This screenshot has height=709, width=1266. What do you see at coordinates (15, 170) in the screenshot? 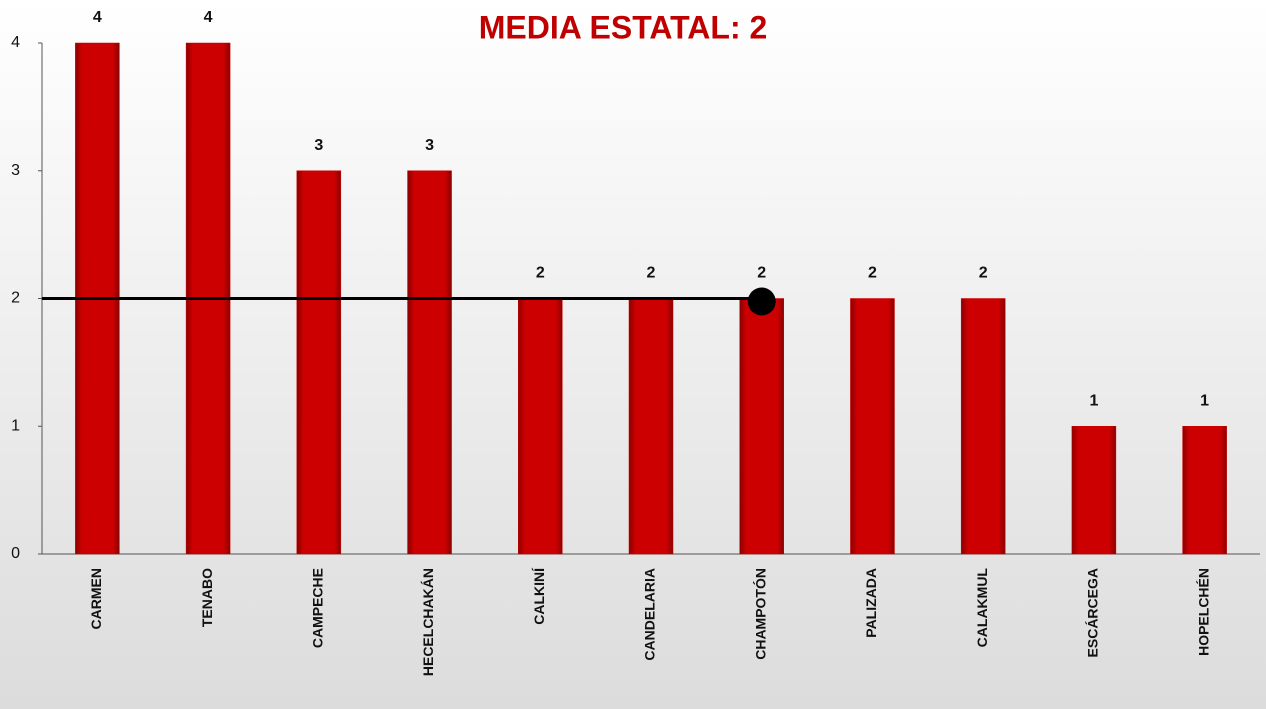
I see `y-tick-label: 3` at bounding box center [15, 170].